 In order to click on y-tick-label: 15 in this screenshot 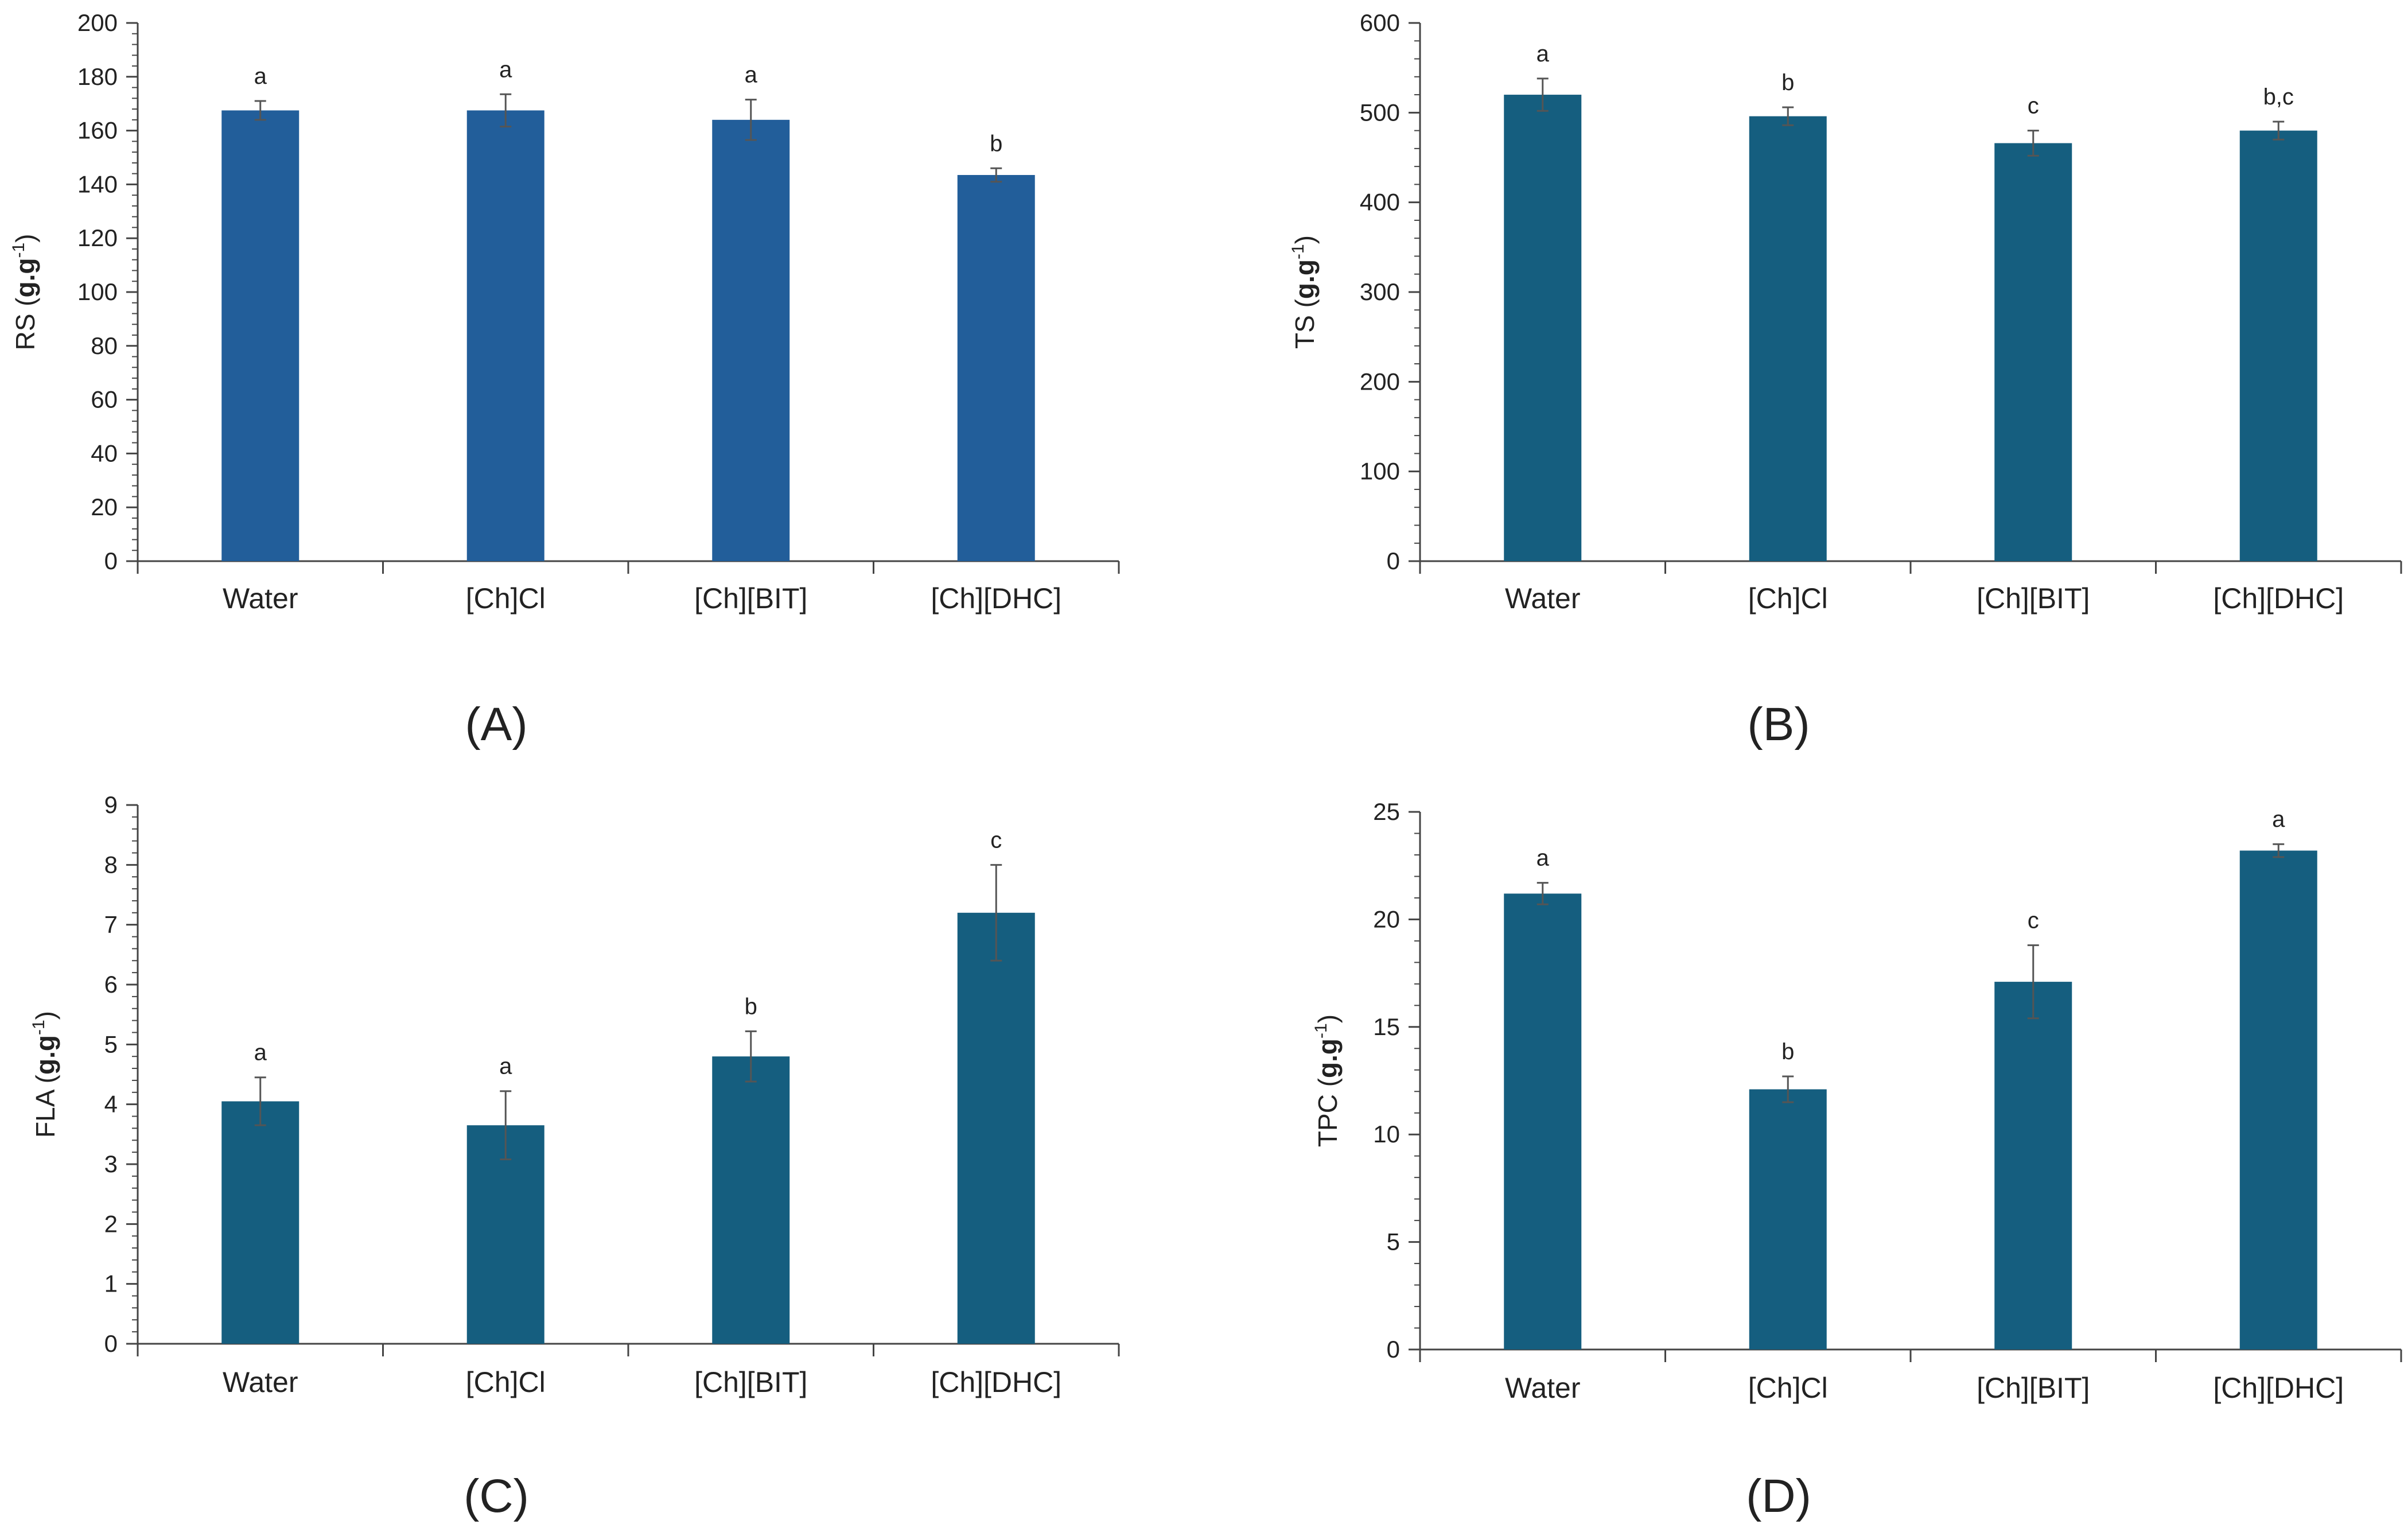, I will do `click(1386, 1026)`.